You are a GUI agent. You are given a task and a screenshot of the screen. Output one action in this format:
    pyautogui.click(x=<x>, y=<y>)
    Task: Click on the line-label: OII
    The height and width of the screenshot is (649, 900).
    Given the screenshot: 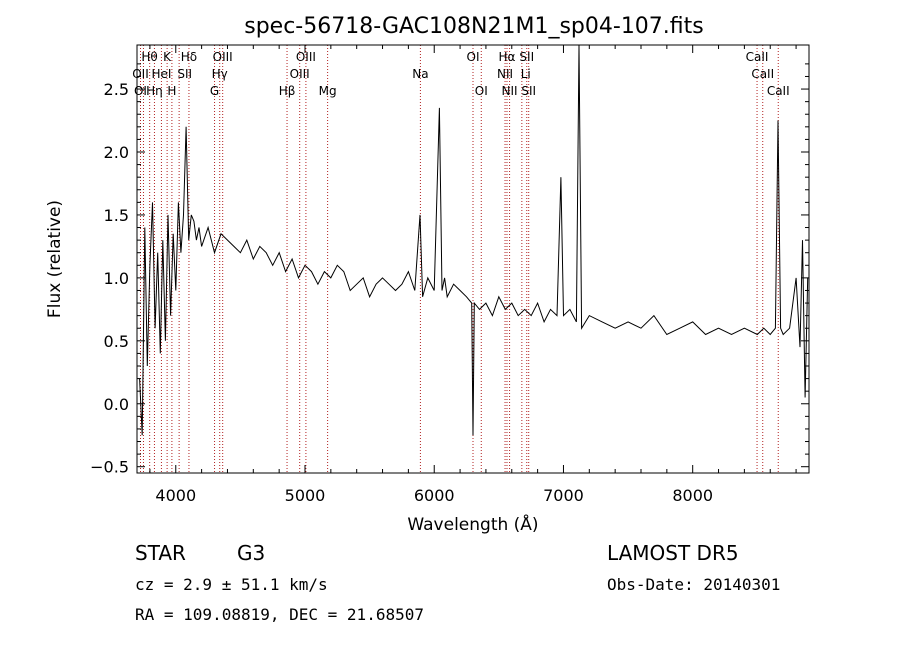 What is the action you would take?
    pyautogui.click(x=140, y=74)
    